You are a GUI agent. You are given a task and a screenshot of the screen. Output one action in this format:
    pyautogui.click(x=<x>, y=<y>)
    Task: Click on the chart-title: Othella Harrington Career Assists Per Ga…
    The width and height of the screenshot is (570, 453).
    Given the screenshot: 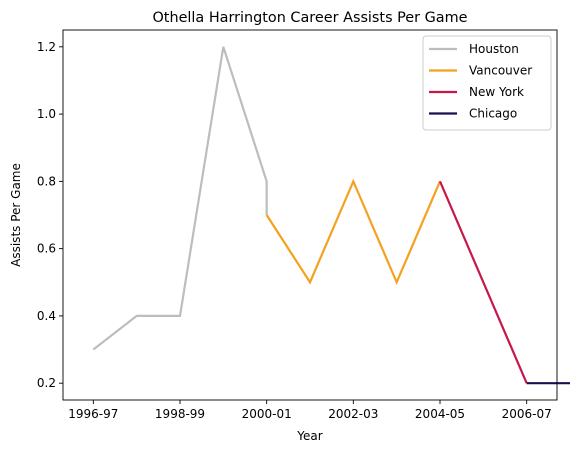 What is the action you would take?
    pyautogui.click(x=309, y=18)
    